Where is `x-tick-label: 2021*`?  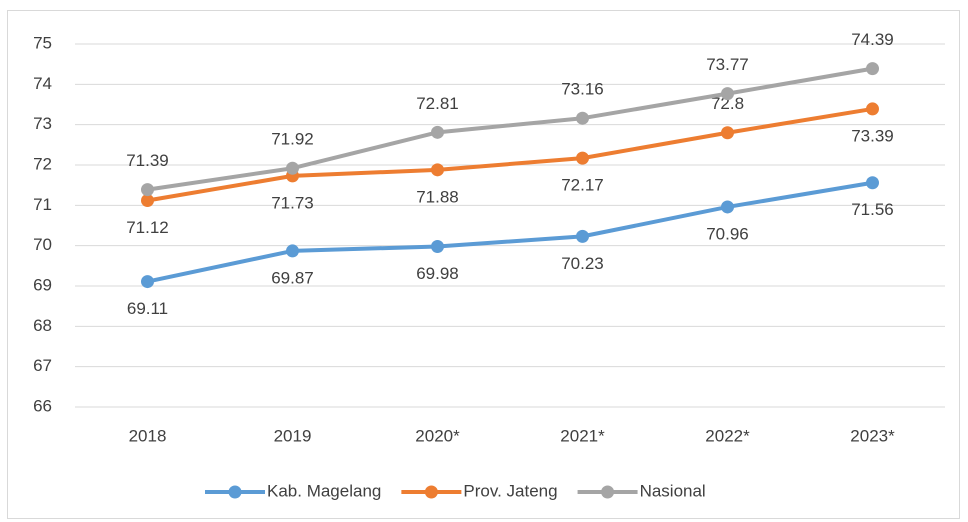
x-tick-label: 2021* is located at coordinates (582, 435).